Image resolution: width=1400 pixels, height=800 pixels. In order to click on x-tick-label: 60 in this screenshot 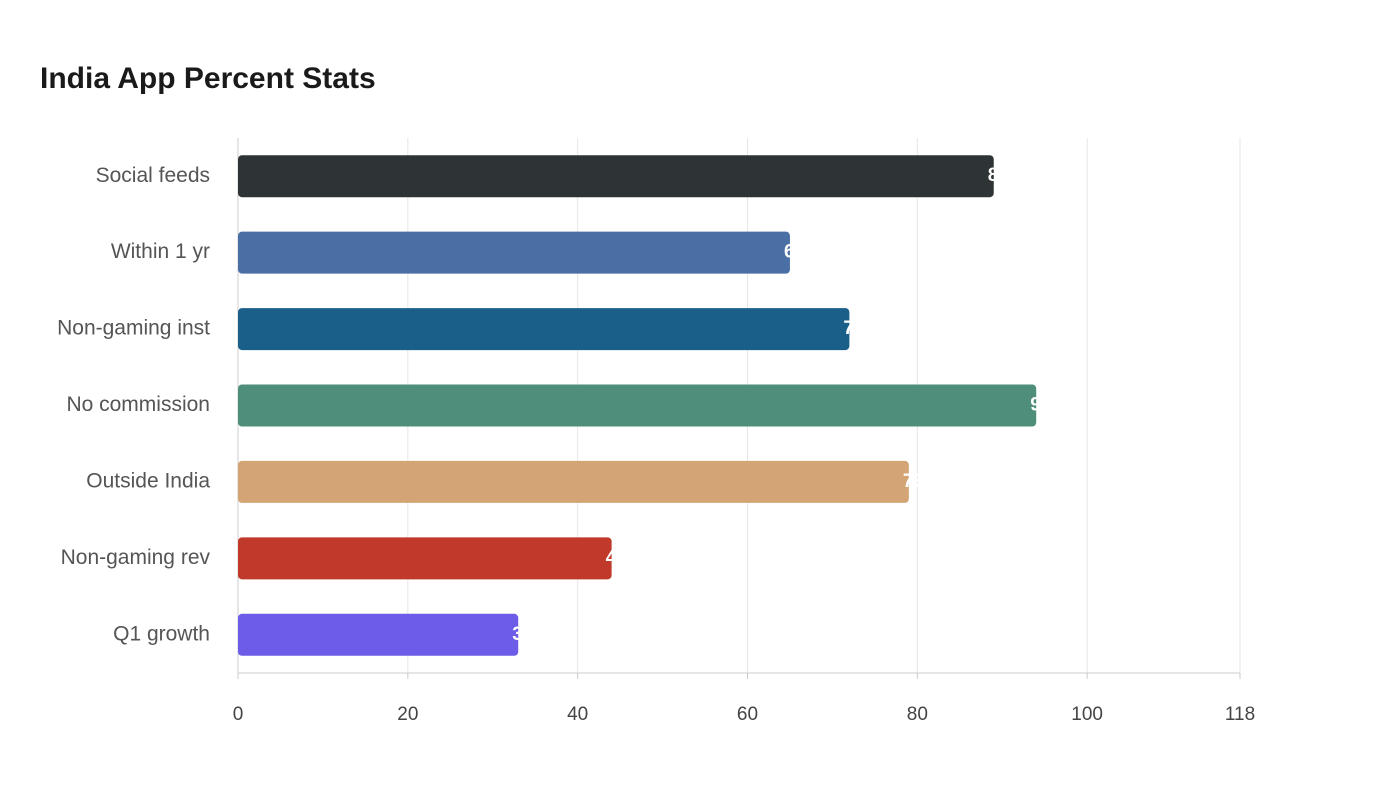, I will do `click(747, 714)`.